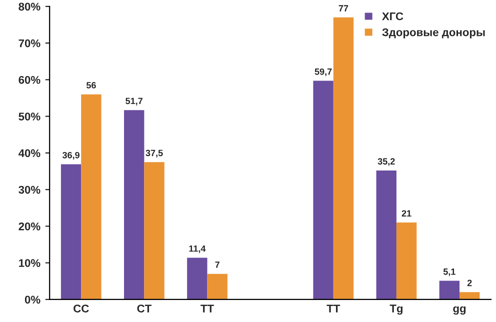 The width and height of the screenshot is (496, 322). Describe the element at coordinates (144, 308) in the screenshot. I see `x-tick-label: CT` at that location.